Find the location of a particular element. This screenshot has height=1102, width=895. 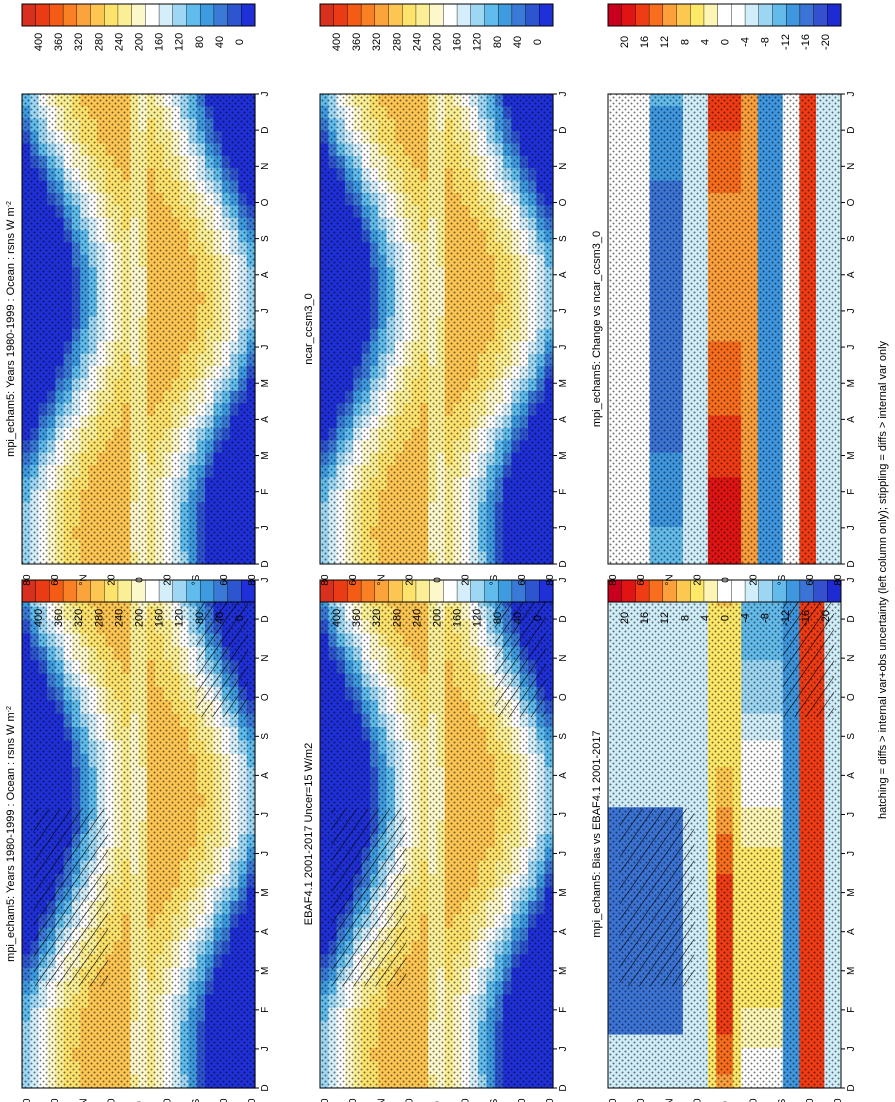

lat-tick-label: 0 is located at coordinates (140, 580).